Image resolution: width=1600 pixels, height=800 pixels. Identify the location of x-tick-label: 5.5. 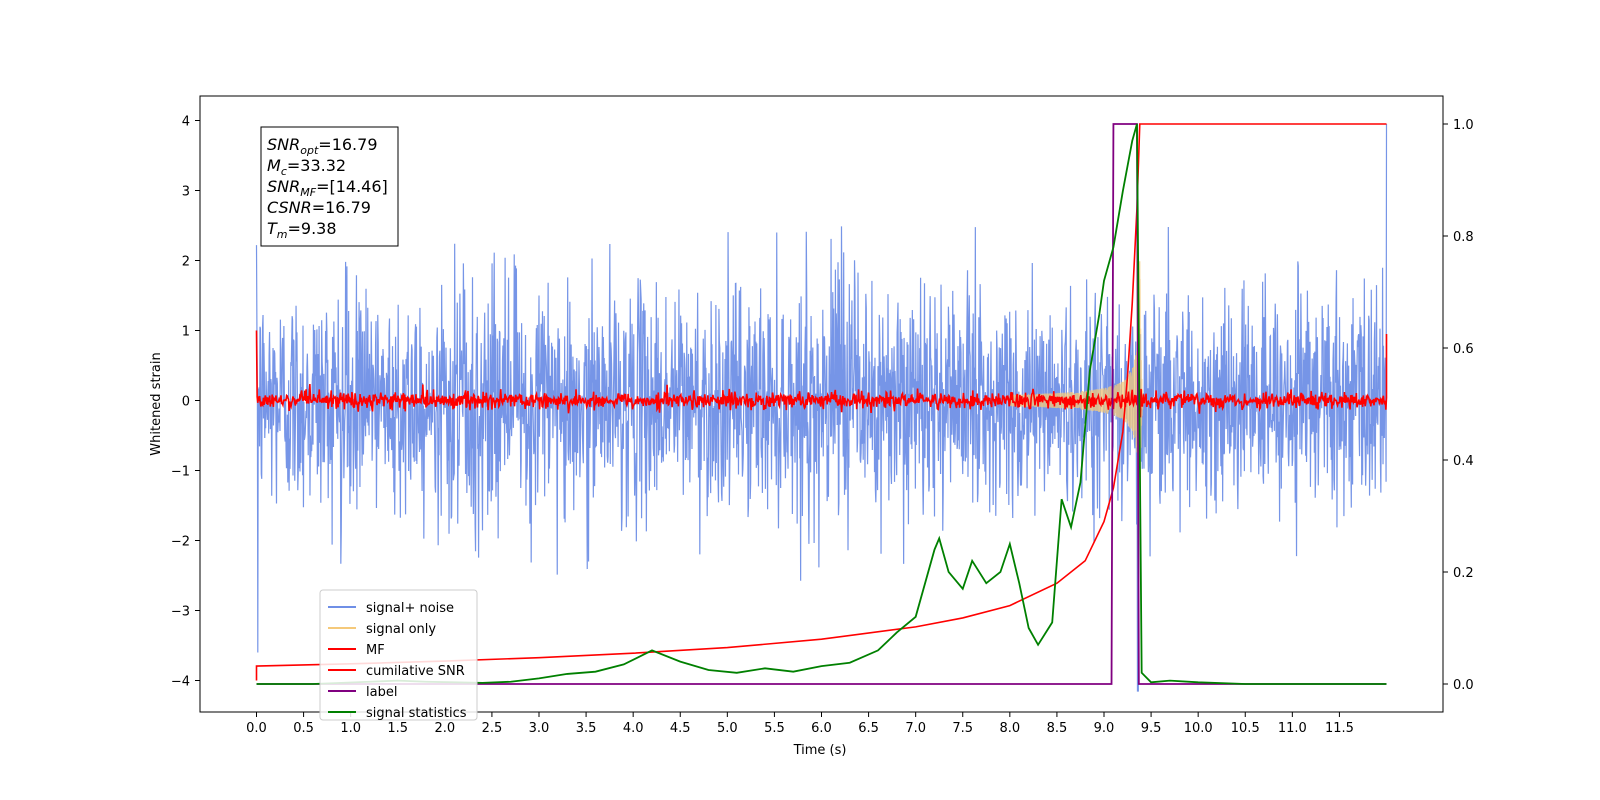
(774, 728).